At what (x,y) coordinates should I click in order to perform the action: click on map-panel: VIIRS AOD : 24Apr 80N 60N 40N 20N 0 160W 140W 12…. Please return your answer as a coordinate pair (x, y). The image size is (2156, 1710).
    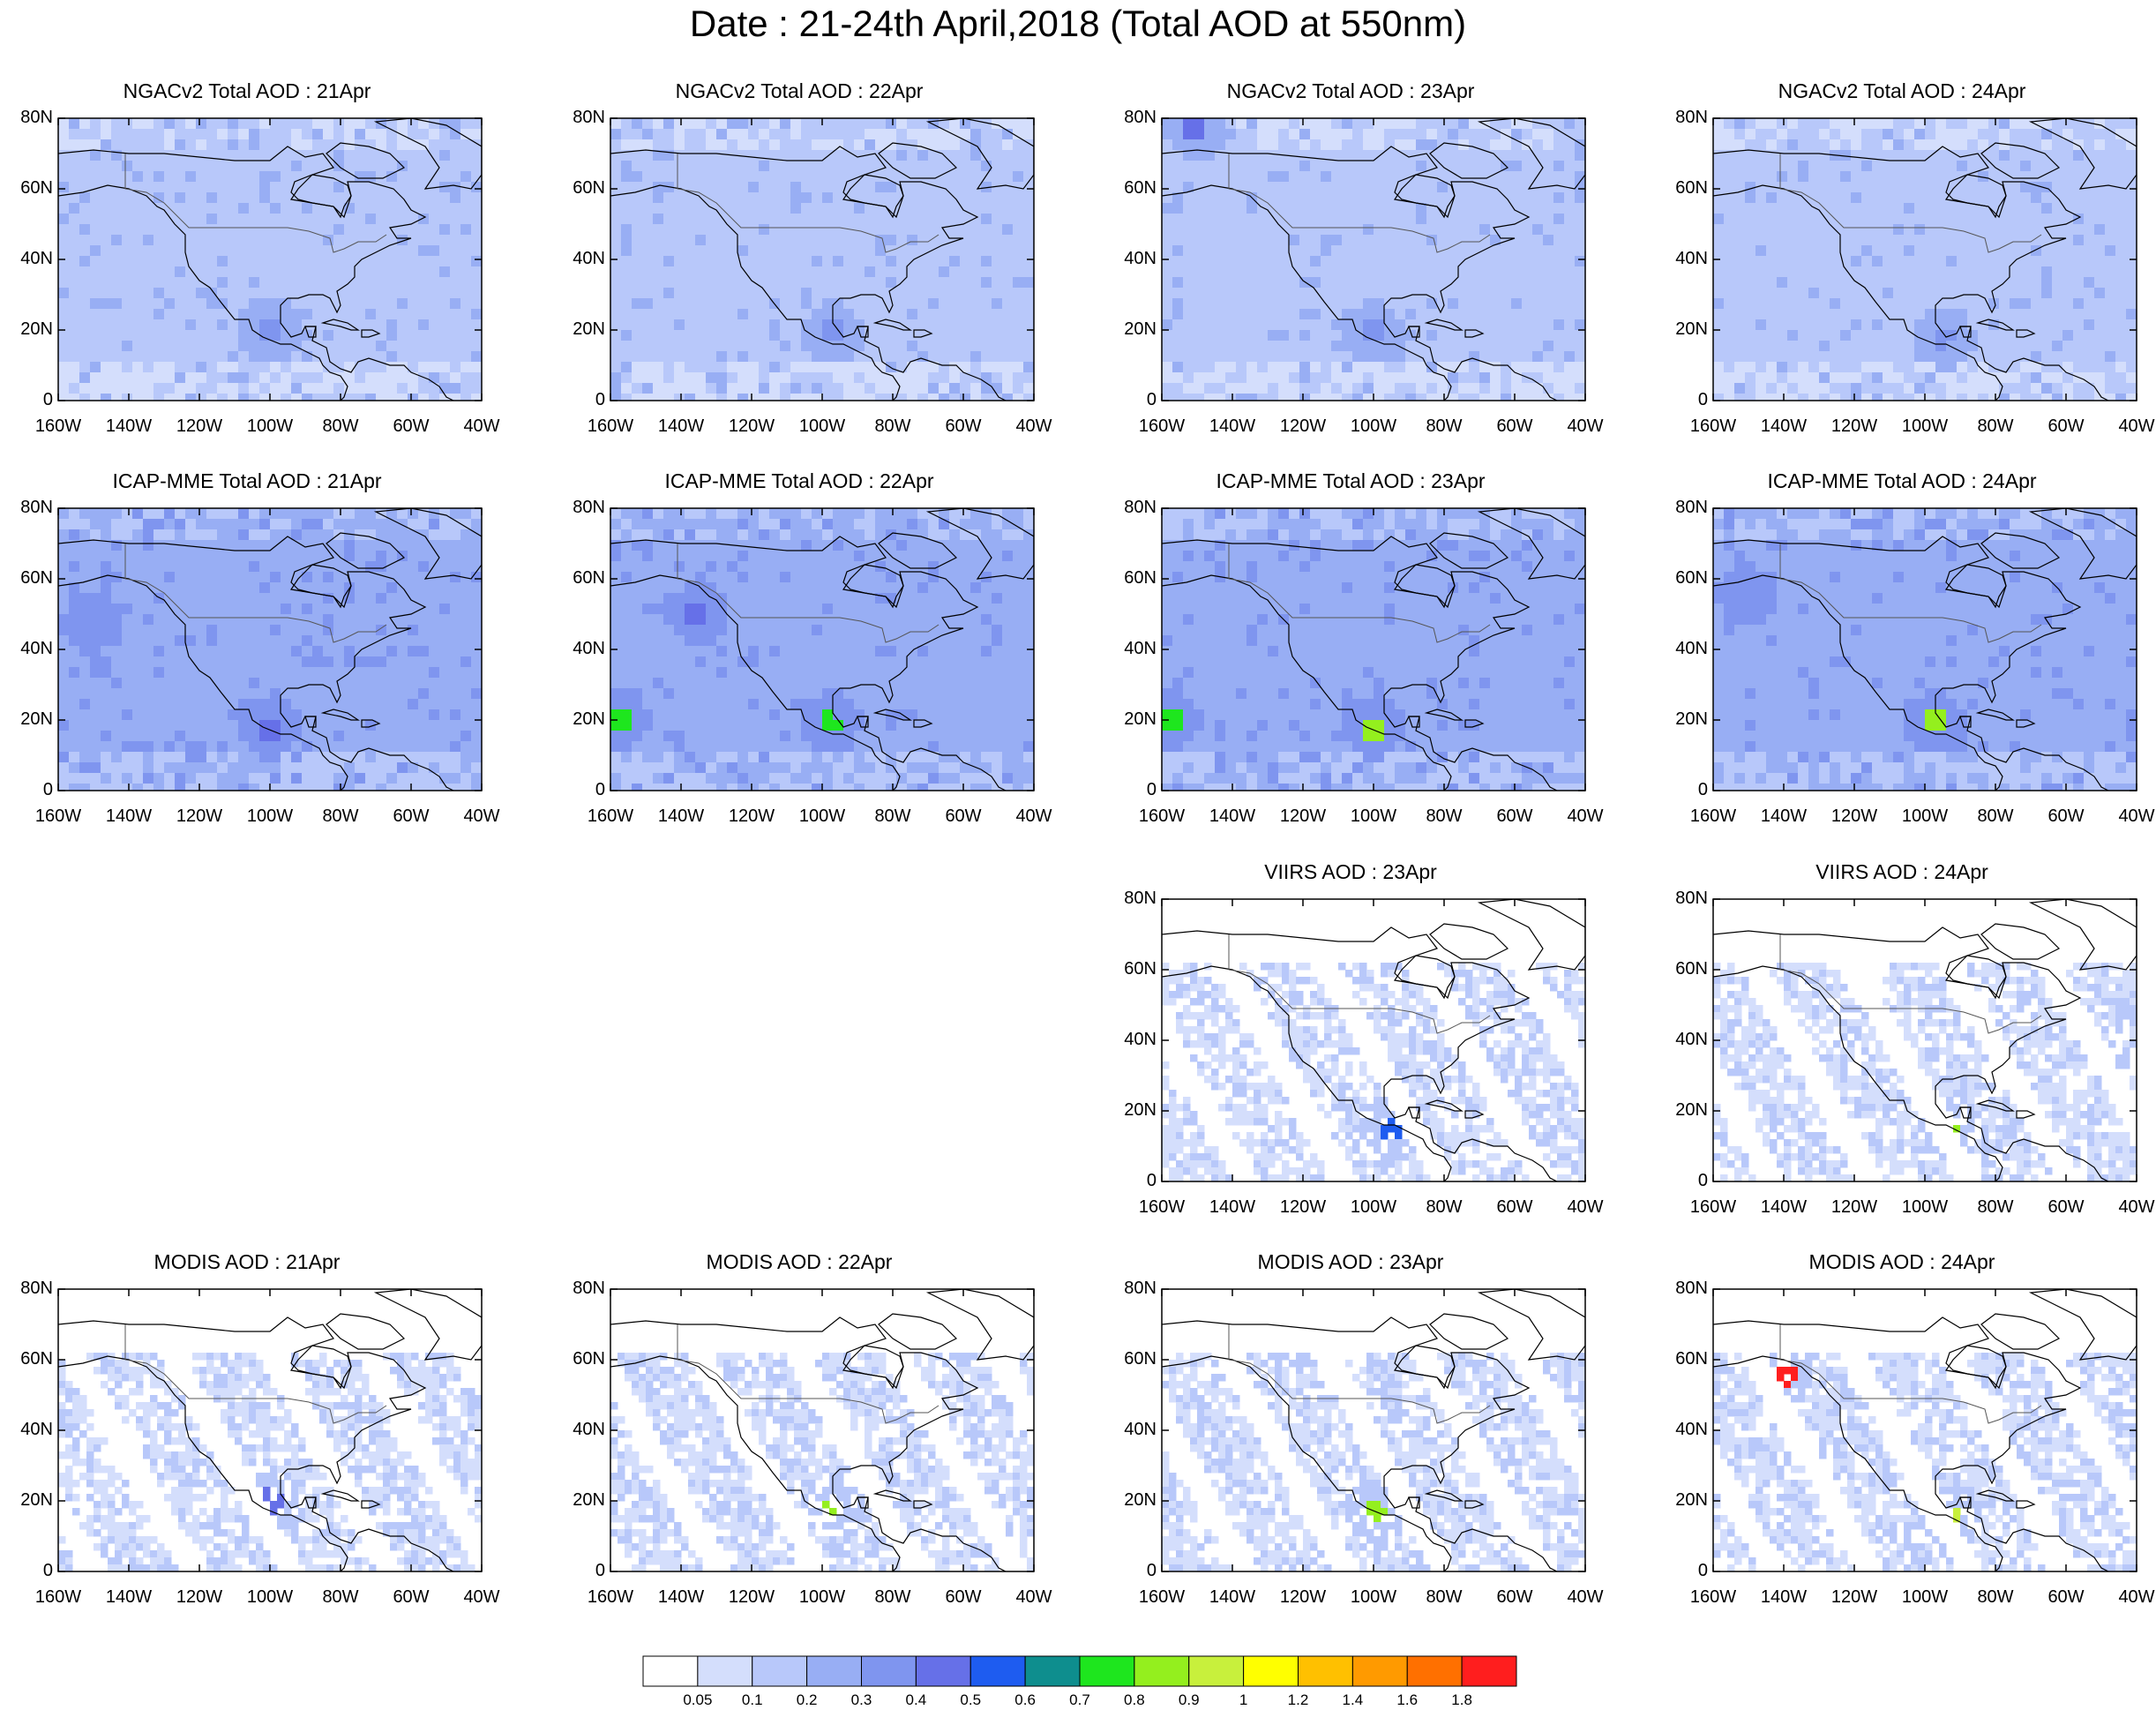
    Looking at the image, I should click on (1904, 1044).